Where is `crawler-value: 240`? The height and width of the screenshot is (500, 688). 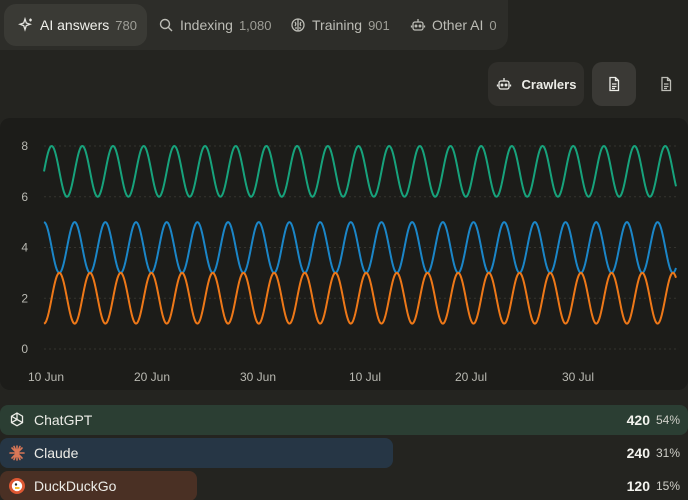 crawler-value: 240 is located at coordinates (638, 453).